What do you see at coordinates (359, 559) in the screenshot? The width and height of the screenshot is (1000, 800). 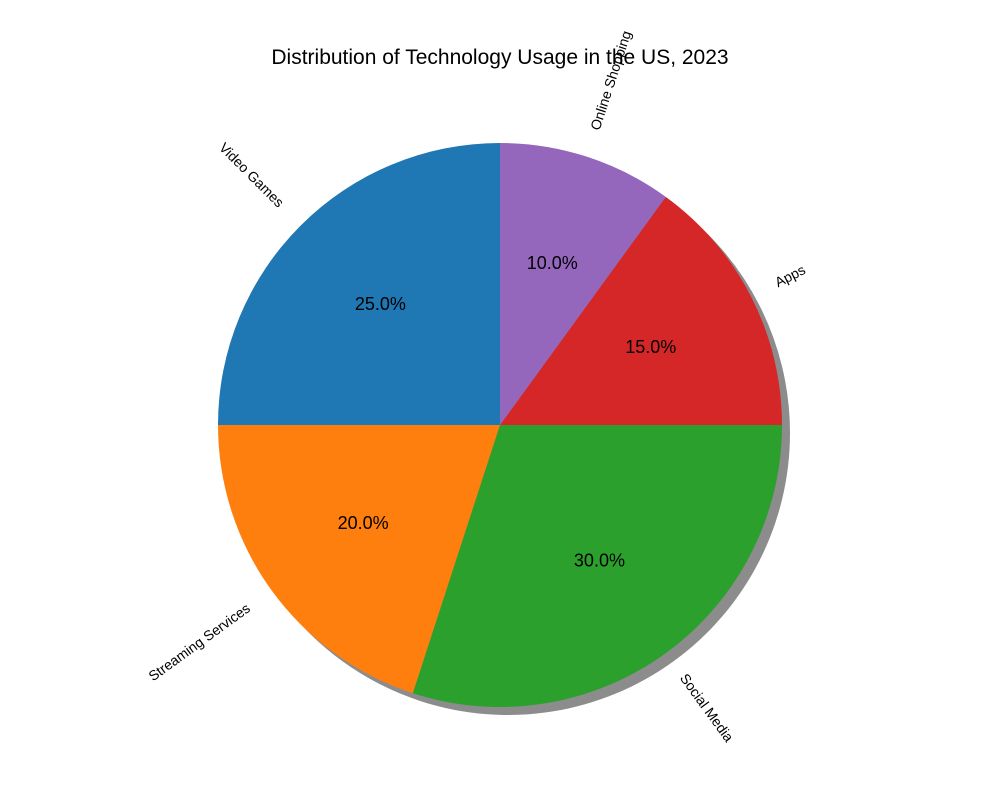 I see `slice-streaming-services` at bounding box center [359, 559].